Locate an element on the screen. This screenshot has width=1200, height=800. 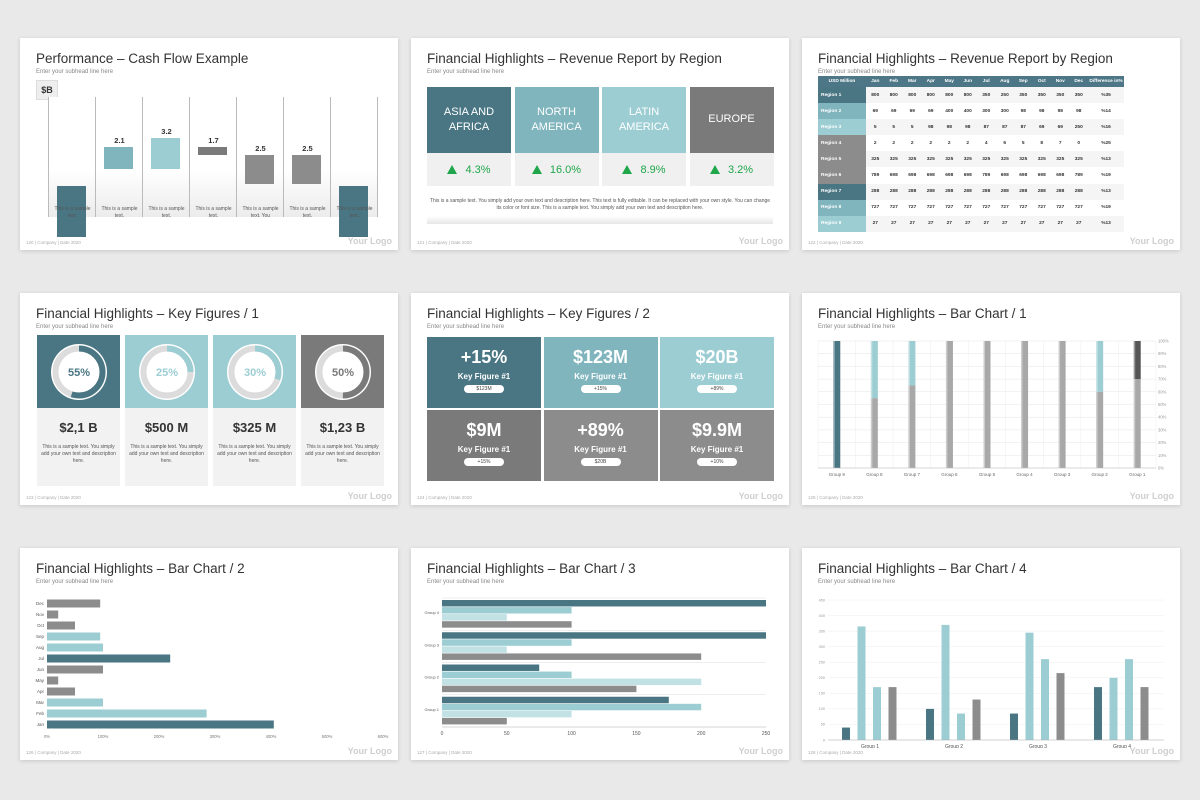
page-number: 125 is located at coordinates (812, 497).